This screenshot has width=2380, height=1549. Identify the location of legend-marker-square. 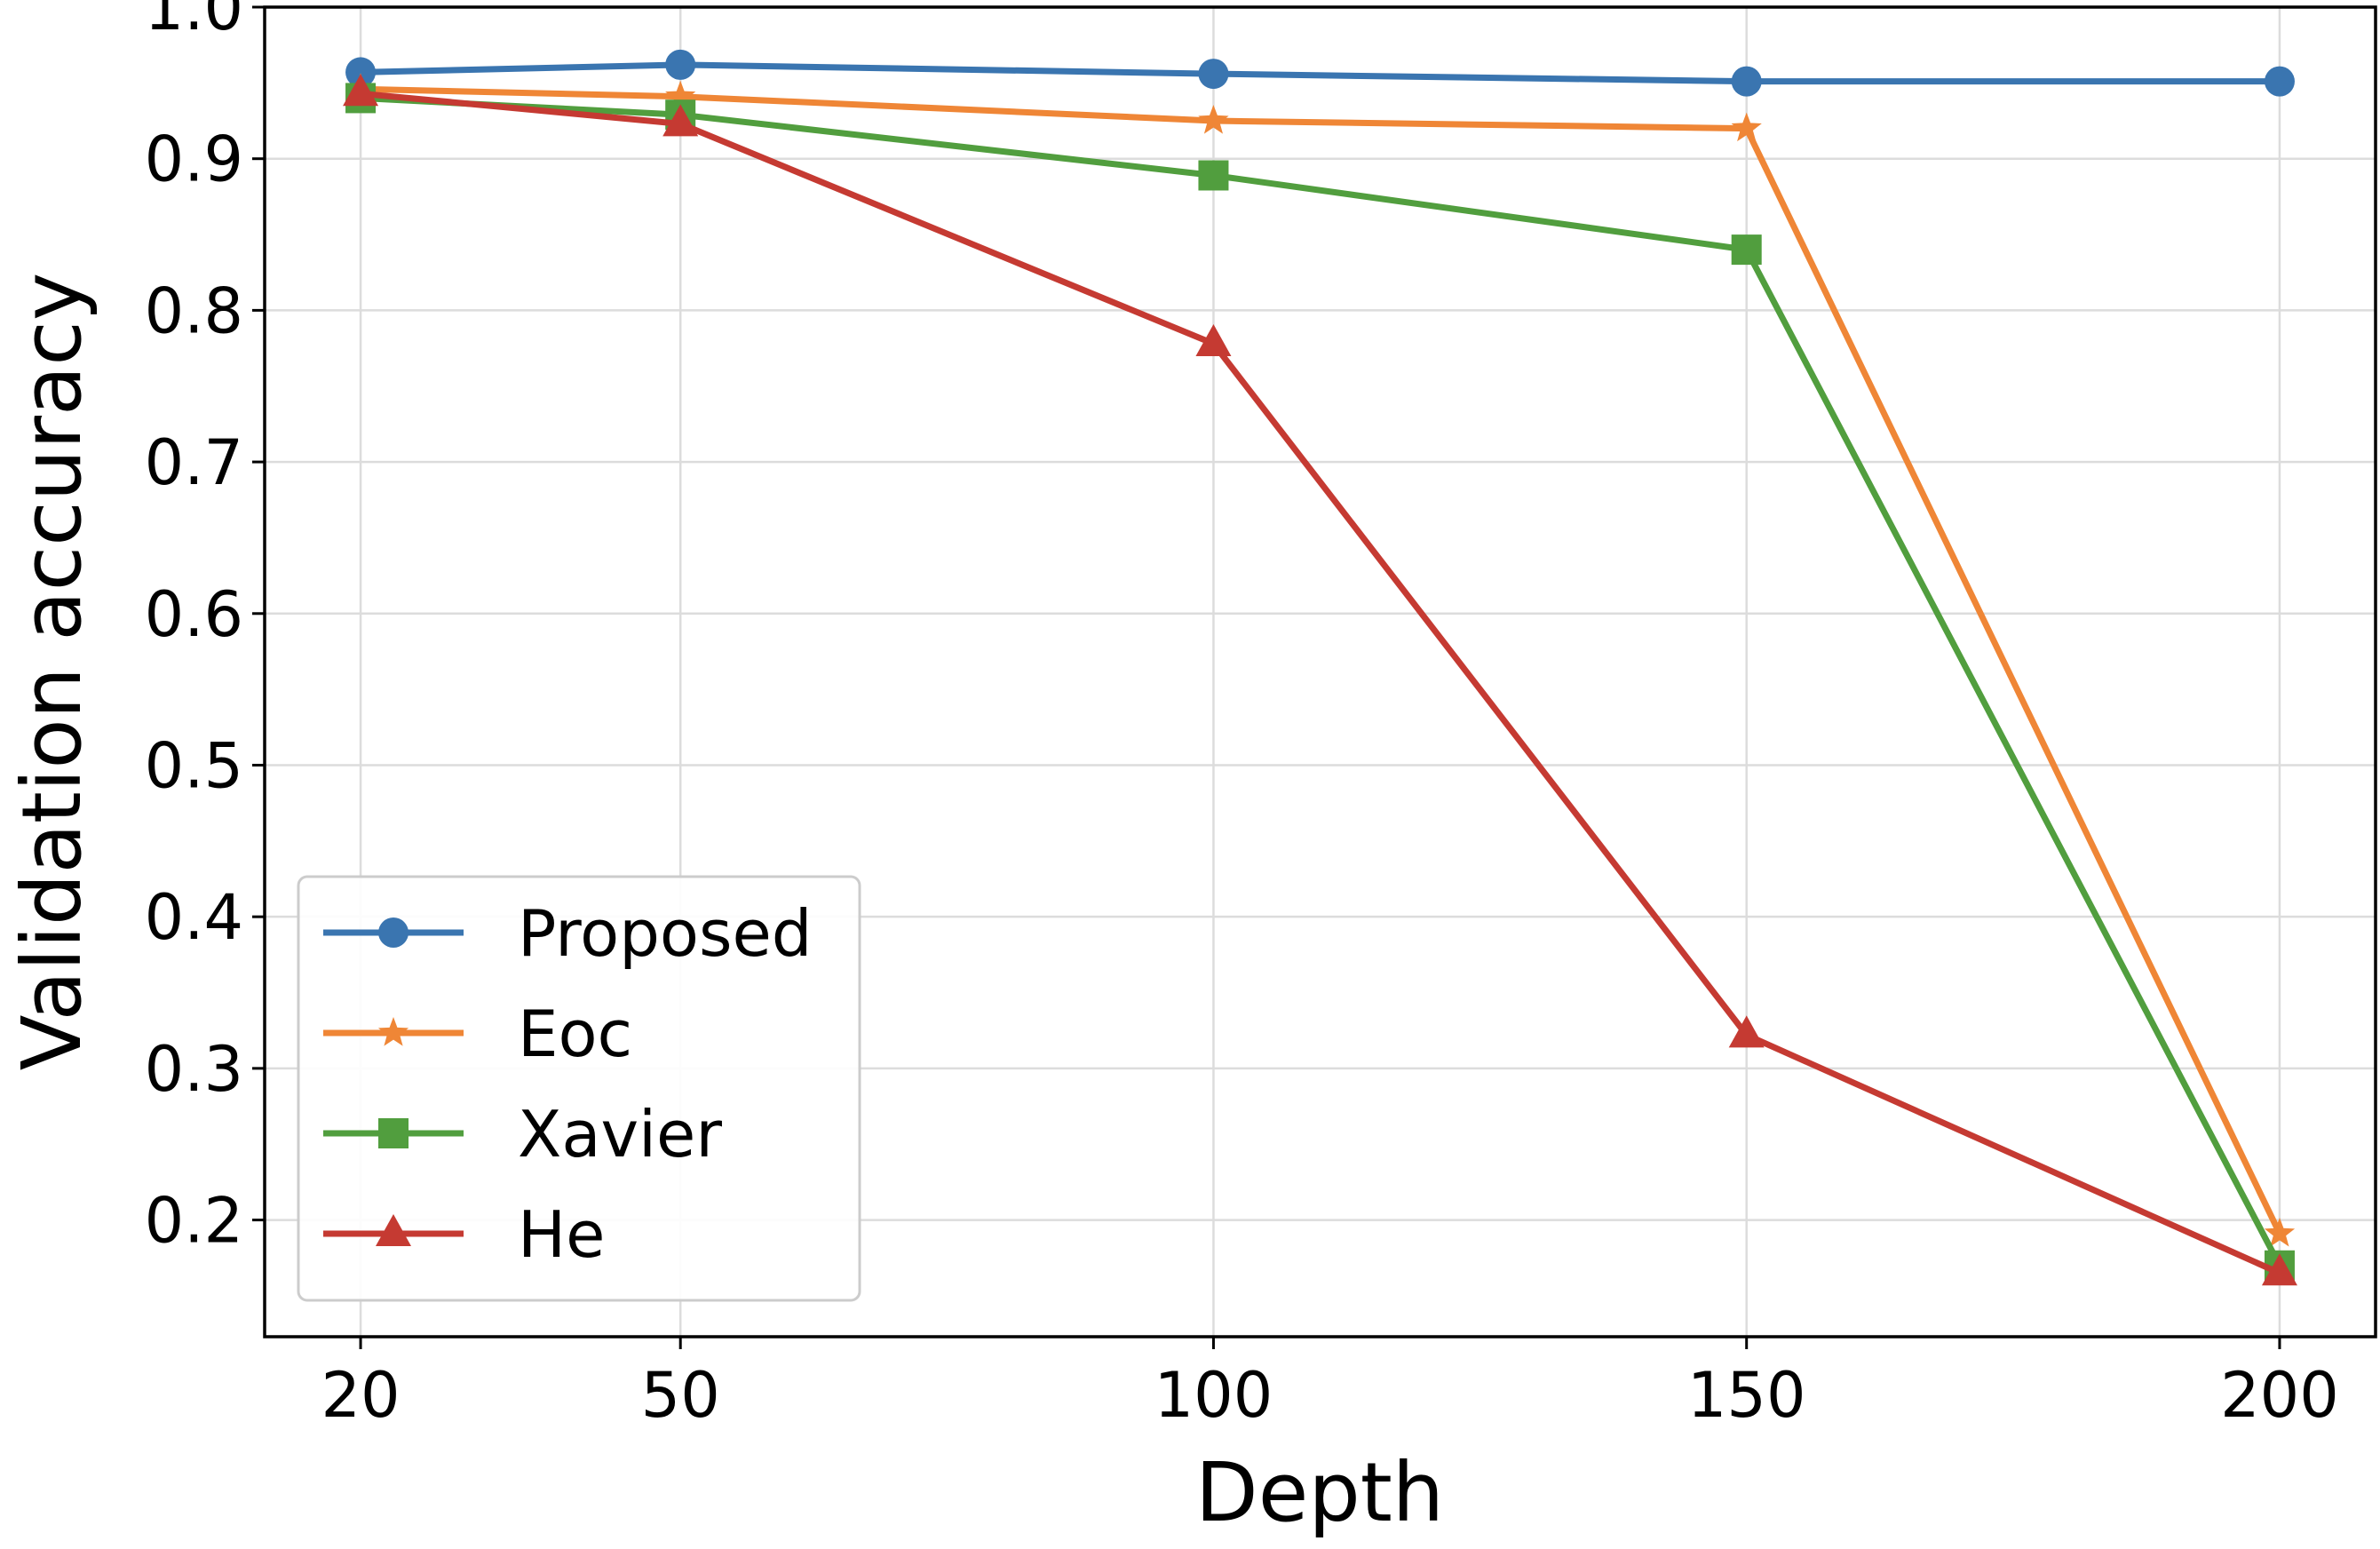
(393, 1133).